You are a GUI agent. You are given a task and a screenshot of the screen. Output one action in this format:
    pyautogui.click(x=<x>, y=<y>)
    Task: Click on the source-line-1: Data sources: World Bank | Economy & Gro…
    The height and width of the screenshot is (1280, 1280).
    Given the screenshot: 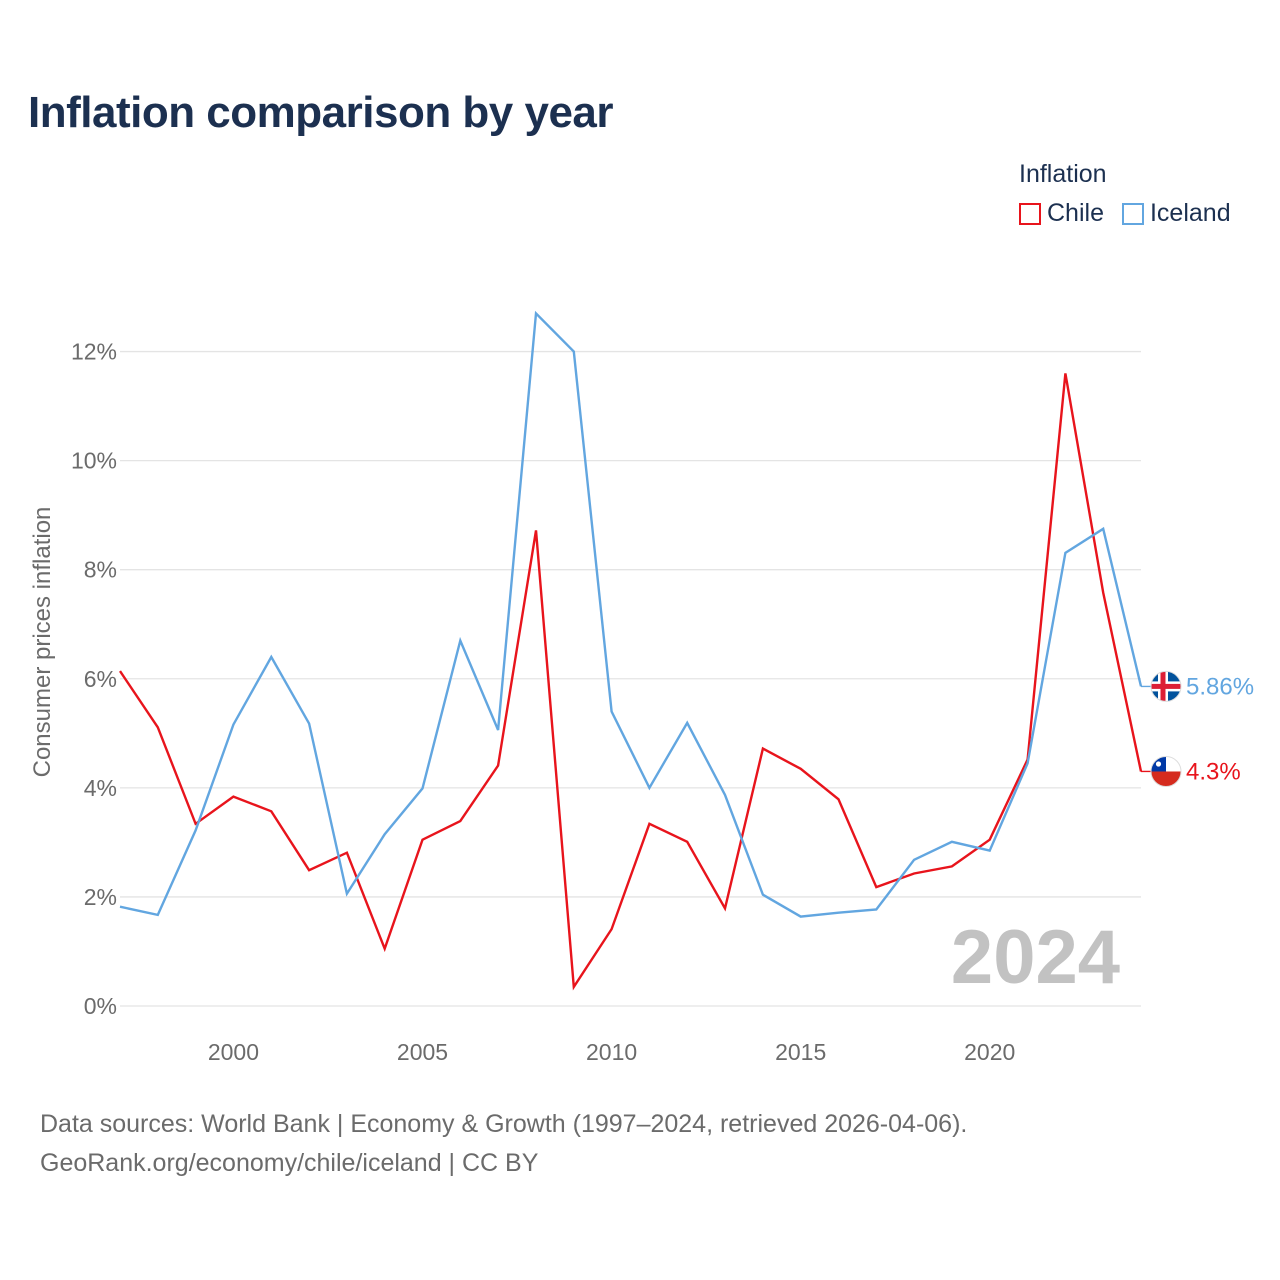 What is the action you would take?
    pyautogui.click(x=504, y=1124)
    